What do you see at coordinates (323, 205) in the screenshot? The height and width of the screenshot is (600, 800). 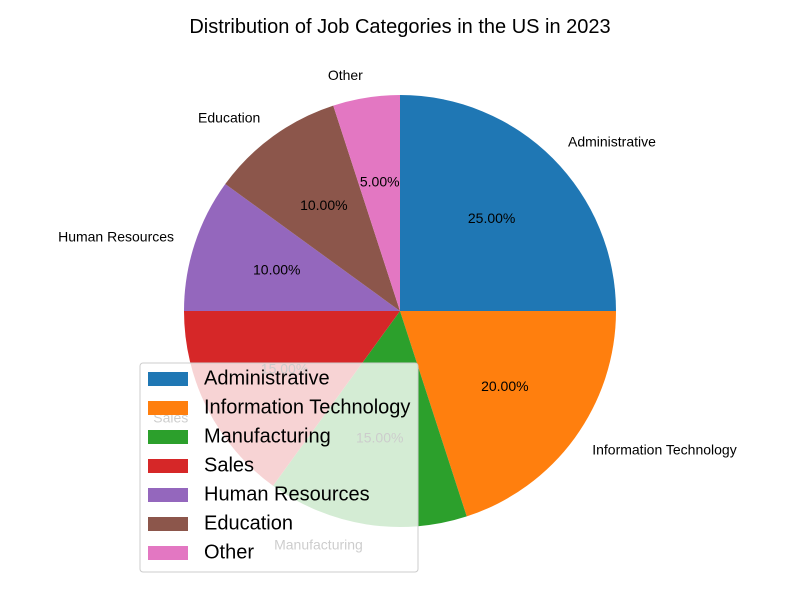 I see `pct-label-education: 10.00%` at bounding box center [323, 205].